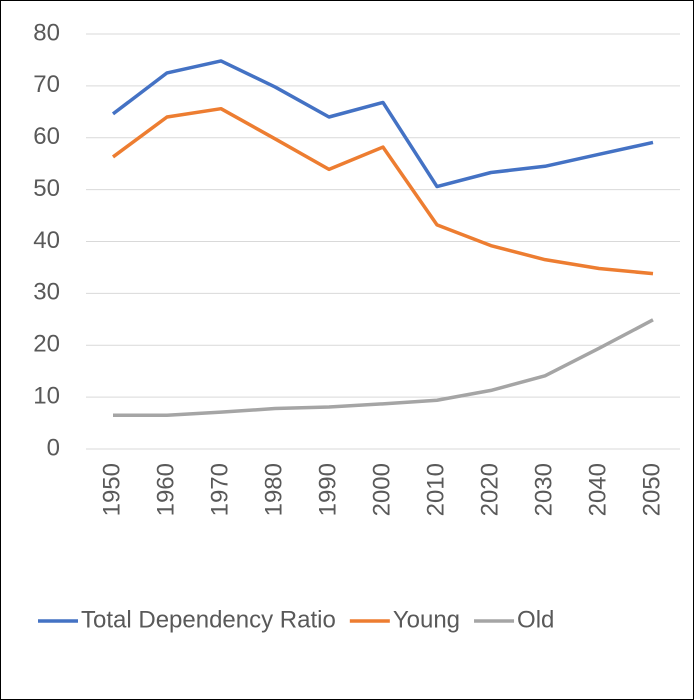  Describe the element at coordinates (273, 489) in the screenshot. I see `x-tick-label: 1980` at that location.